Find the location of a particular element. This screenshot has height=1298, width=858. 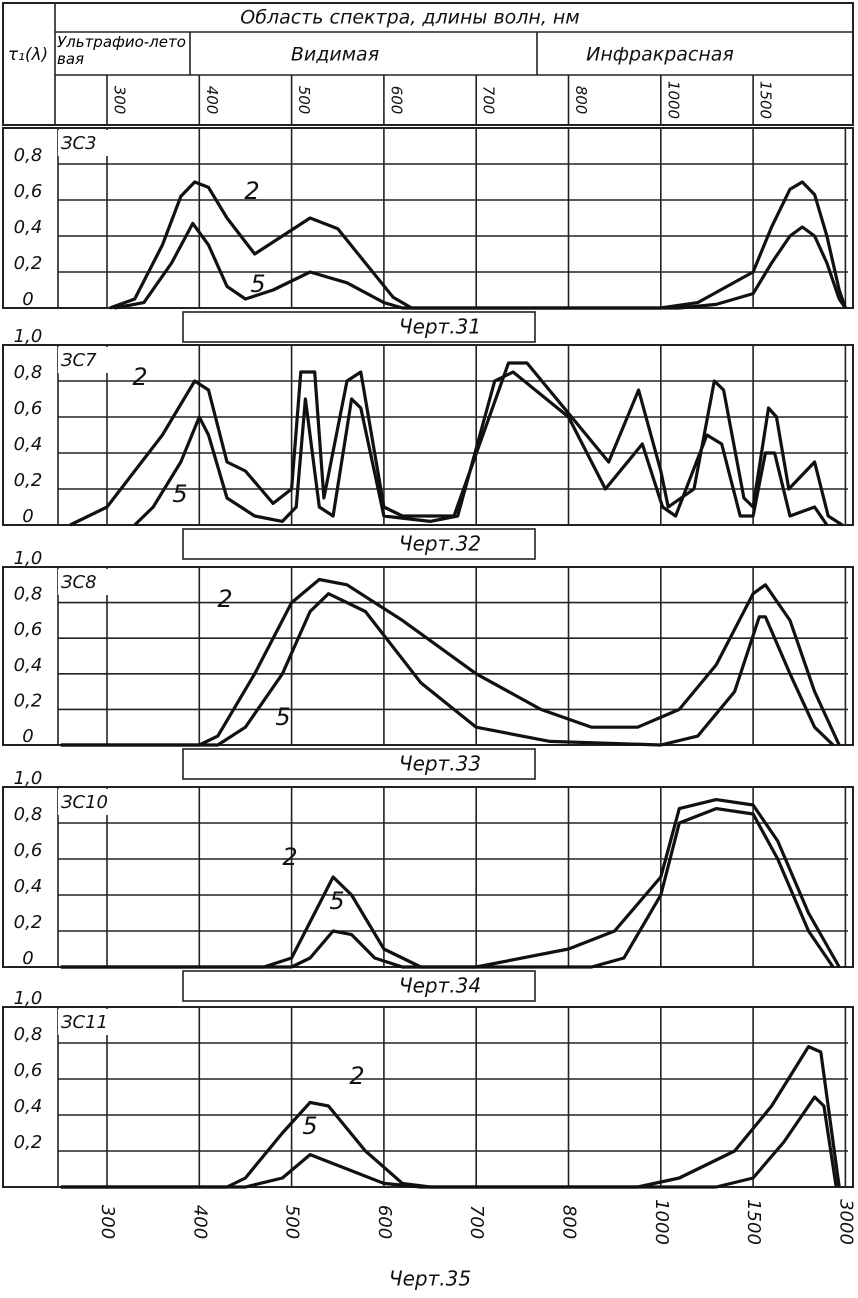

x-tick-label: 700 is located at coordinates (476, 1222).